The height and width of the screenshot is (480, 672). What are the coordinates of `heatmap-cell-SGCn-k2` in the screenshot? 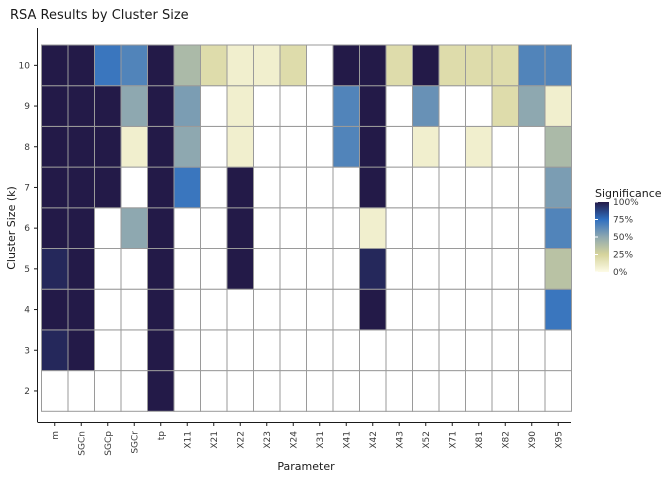 It's located at (81, 391).